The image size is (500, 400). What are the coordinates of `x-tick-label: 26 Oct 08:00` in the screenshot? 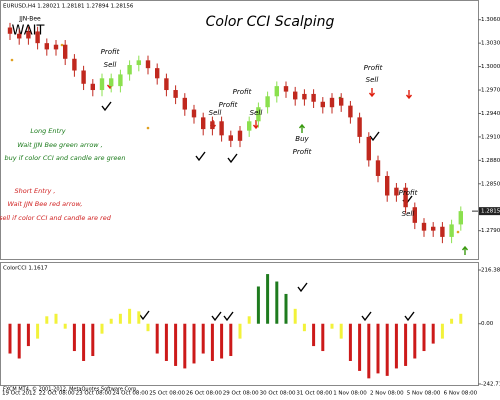 It's located at (204, 394).